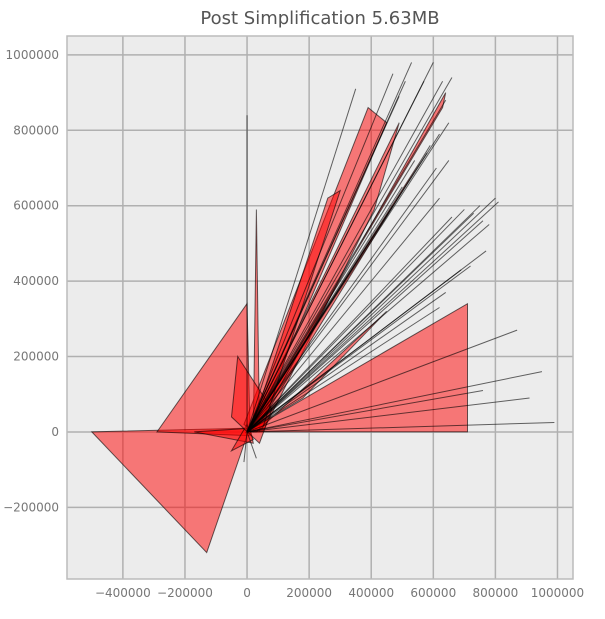 This screenshot has height=619, width=605. What do you see at coordinates (55, 432) in the screenshot?
I see `y-tick-label: 0` at bounding box center [55, 432].